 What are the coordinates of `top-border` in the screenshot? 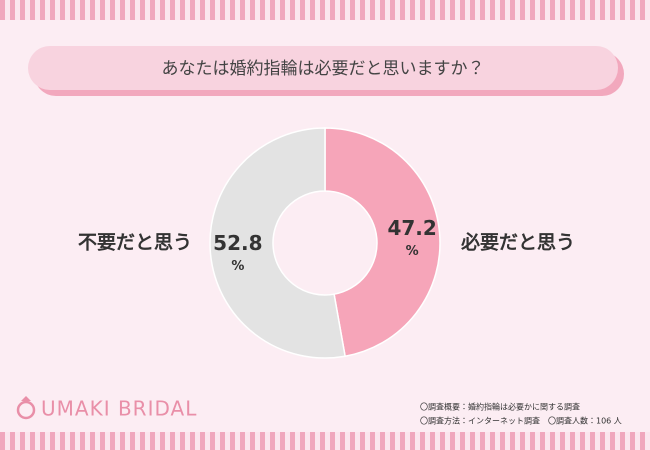 It's located at (325, 10).